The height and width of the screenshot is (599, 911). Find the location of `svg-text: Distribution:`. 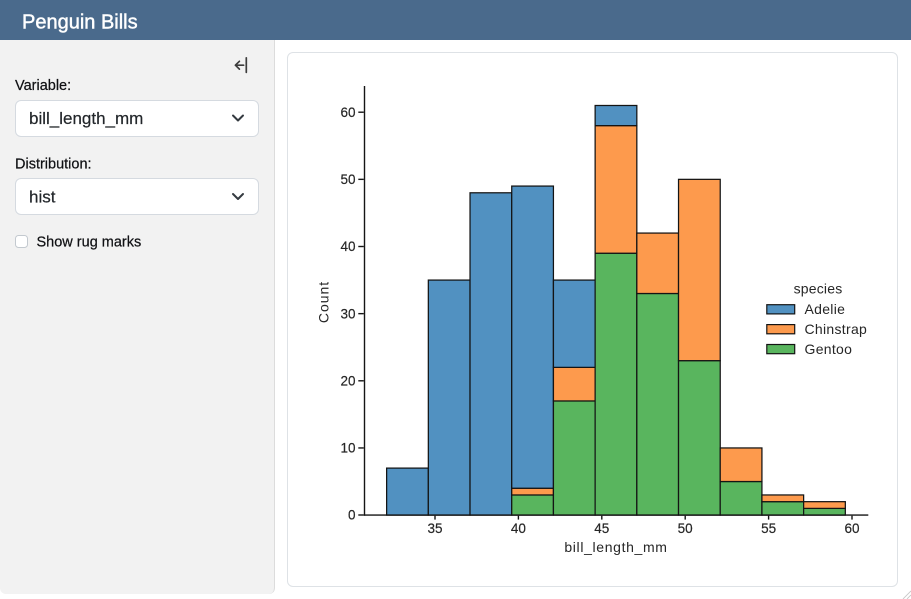

svg-text: Distribution: is located at coordinates (53, 165).